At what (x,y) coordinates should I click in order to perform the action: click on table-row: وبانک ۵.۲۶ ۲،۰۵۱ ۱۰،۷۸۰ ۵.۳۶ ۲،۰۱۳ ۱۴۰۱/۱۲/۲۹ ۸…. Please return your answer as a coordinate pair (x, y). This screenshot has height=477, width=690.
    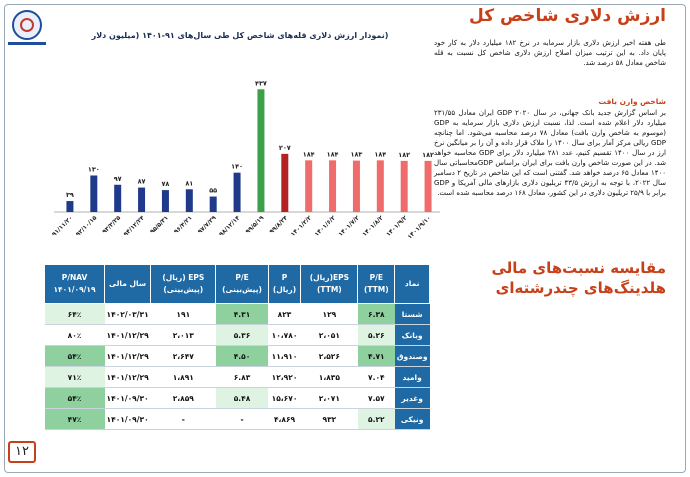
    Looking at the image, I should click on (237, 335).